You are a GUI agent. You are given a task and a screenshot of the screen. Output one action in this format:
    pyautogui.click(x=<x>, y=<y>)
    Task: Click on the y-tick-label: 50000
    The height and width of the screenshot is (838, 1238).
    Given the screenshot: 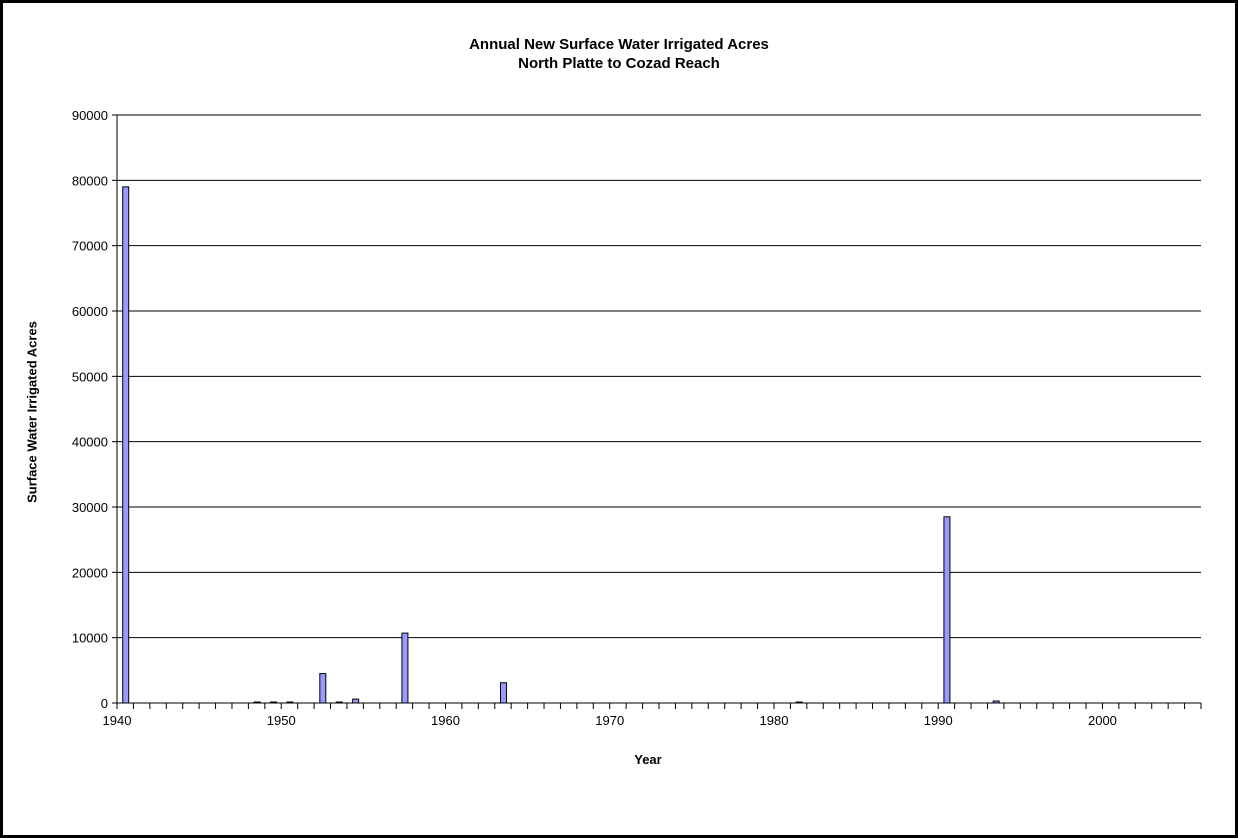 What is the action you would take?
    pyautogui.click(x=90, y=376)
    